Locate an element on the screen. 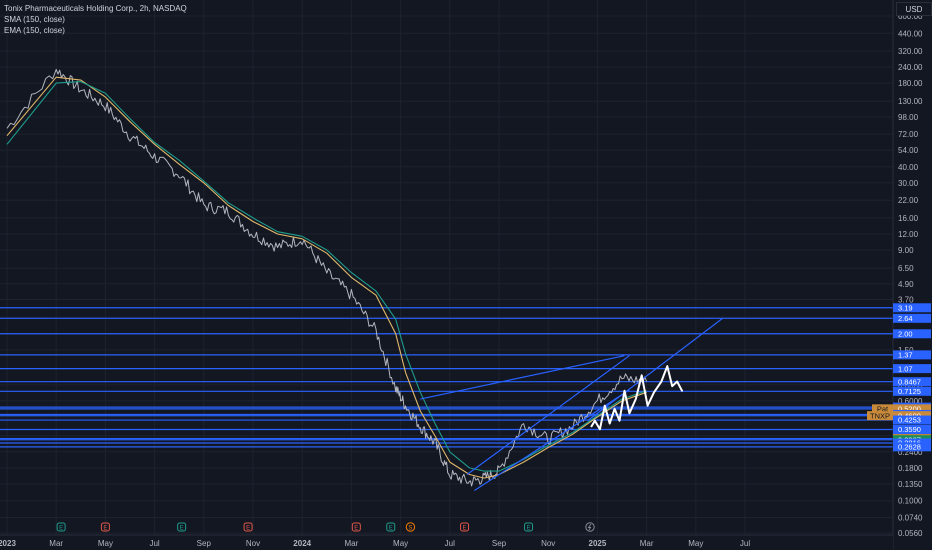 This screenshot has width=932, height=550. price-tag-value: 0.8467 is located at coordinates (909, 381).